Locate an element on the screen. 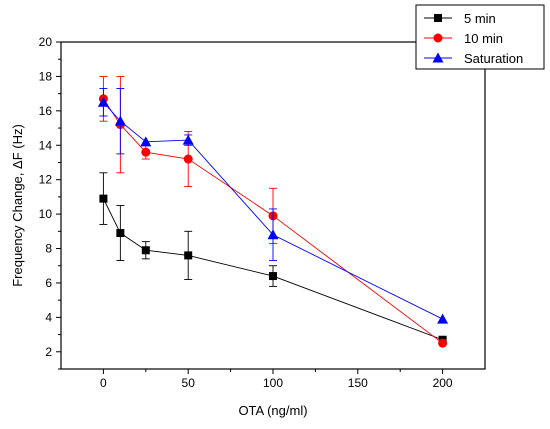 This screenshot has height=429, width=550. legend-label: 10 min is located at coordinates (483, 38).